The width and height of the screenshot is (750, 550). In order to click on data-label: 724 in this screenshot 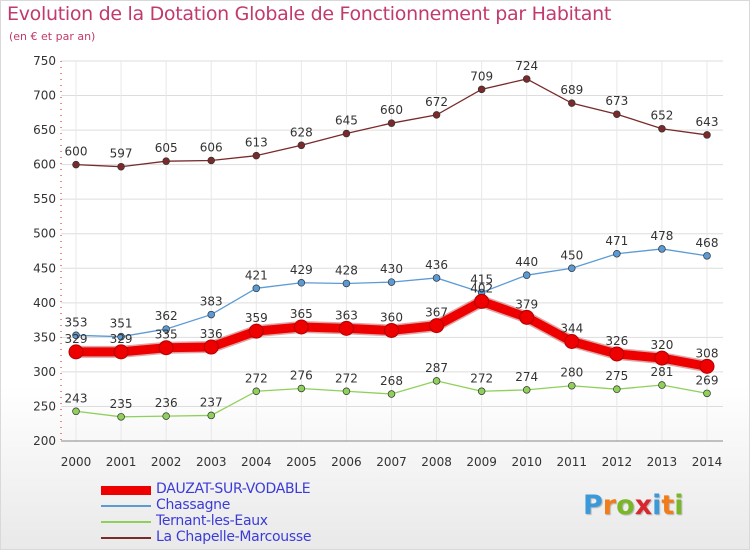, I will do `click(526, 66)`.